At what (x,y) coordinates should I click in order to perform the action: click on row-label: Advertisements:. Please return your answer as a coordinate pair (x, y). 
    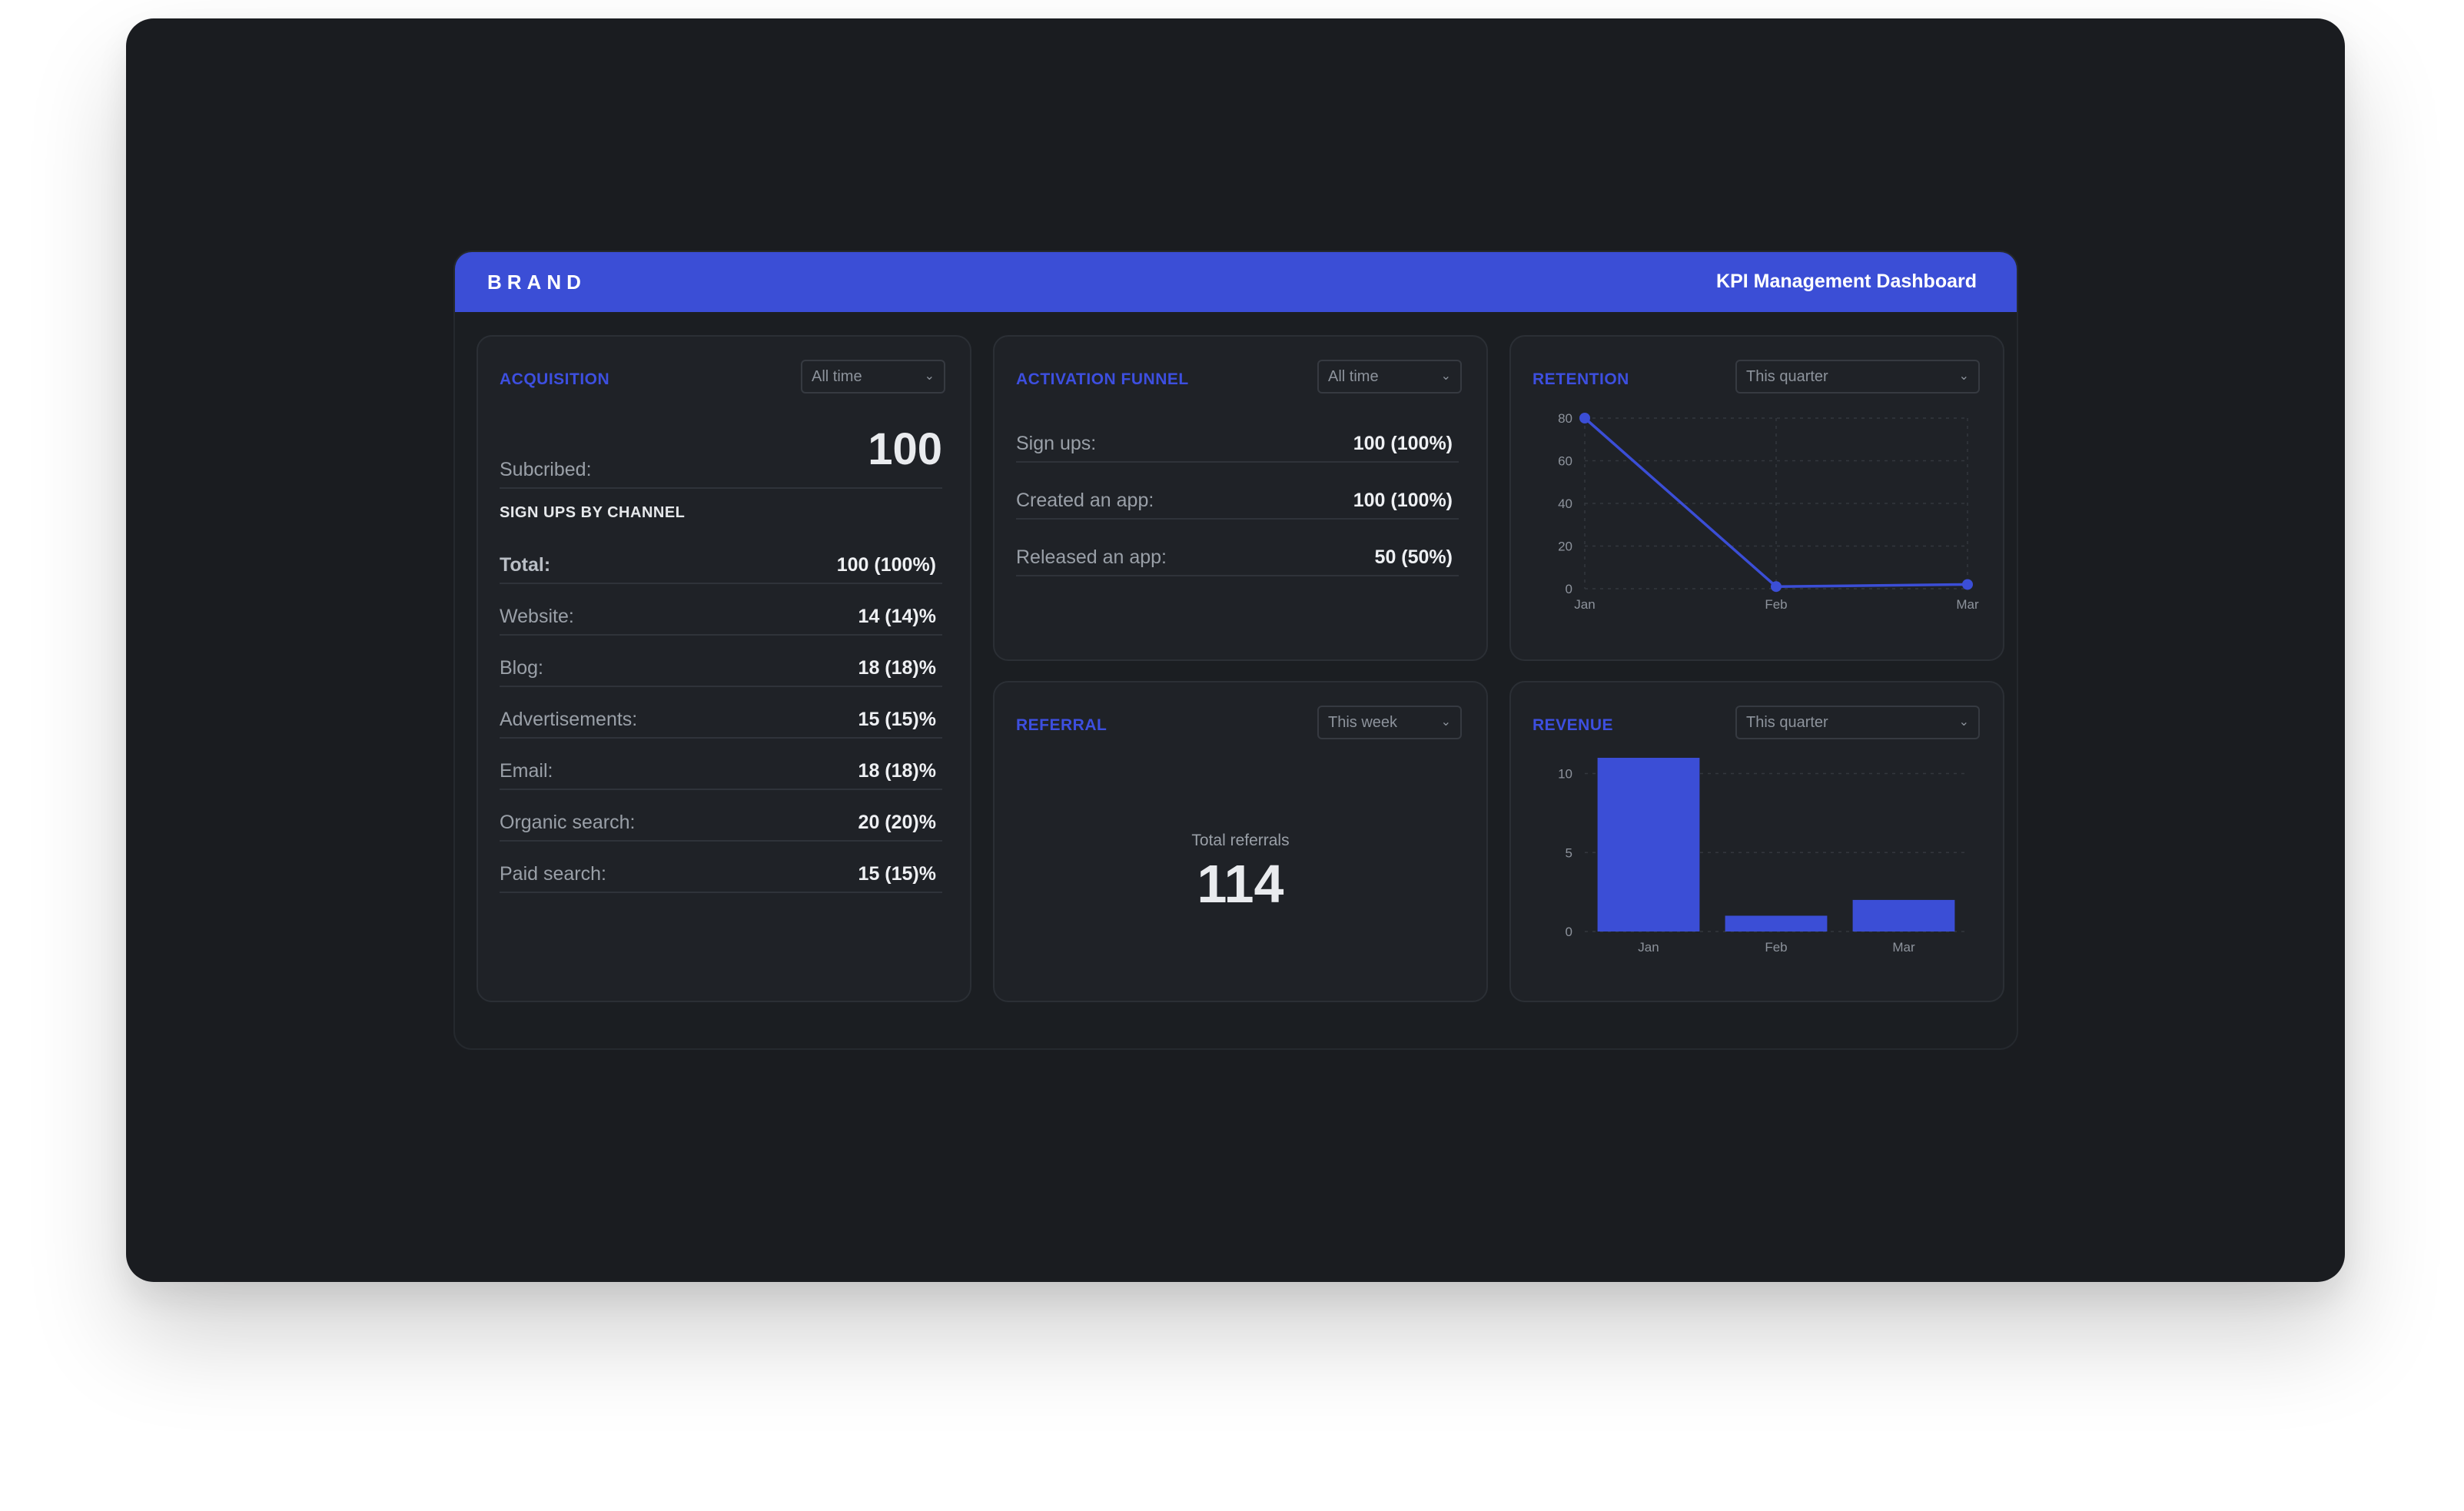
    Looking at the image, I should click on (569, 719).